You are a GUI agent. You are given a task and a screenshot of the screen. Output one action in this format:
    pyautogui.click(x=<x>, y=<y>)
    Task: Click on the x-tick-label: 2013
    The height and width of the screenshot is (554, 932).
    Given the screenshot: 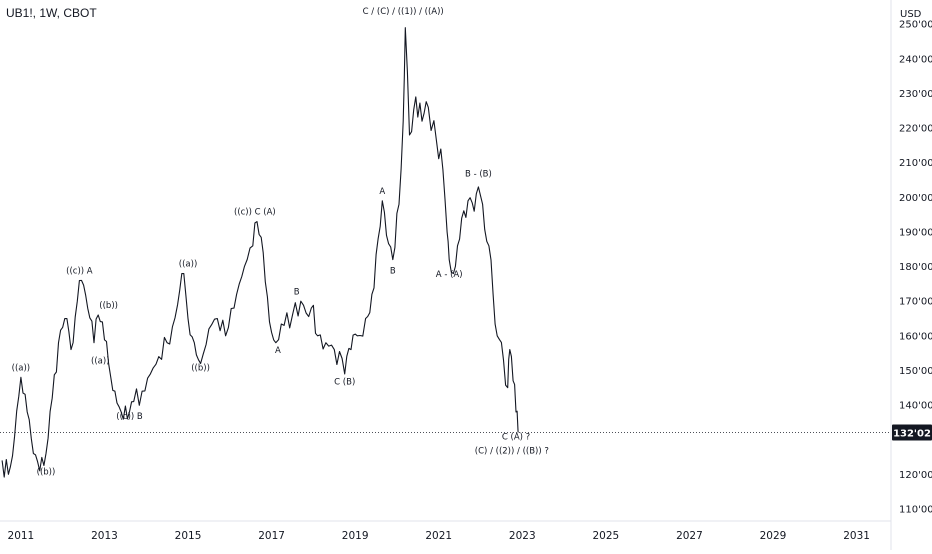 What is the action you would take?
    pyautogui.click(x=104, y=536)
    